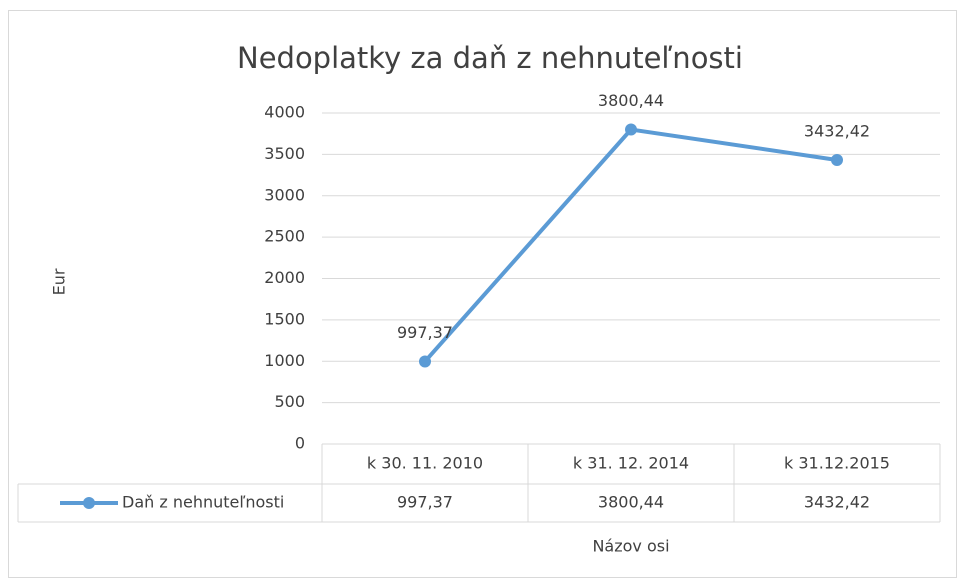  I want to click on y-tick-label: 0, so click(300, 443).